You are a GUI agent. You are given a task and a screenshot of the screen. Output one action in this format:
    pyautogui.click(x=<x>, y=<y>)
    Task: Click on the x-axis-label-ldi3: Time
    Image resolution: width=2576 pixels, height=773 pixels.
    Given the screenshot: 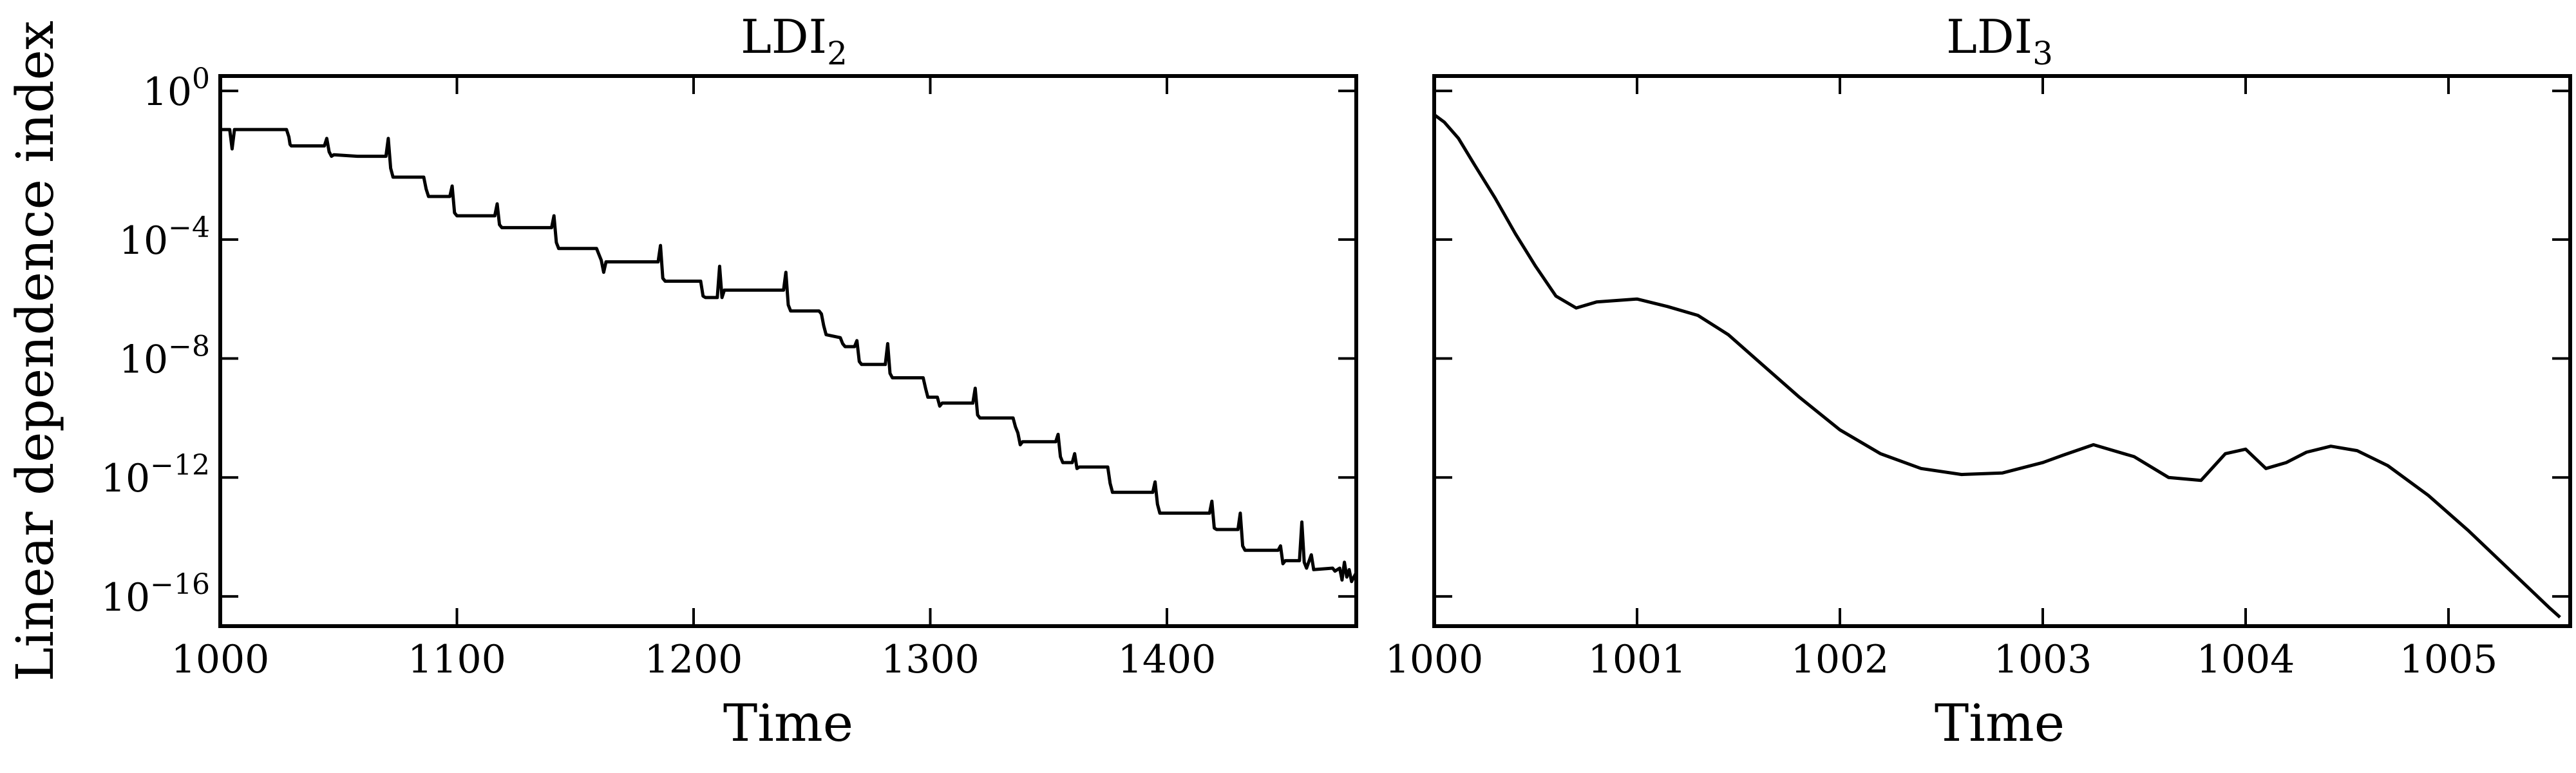 What is the action you would take?
    pyautogui.click(x=2000, y=723)
    